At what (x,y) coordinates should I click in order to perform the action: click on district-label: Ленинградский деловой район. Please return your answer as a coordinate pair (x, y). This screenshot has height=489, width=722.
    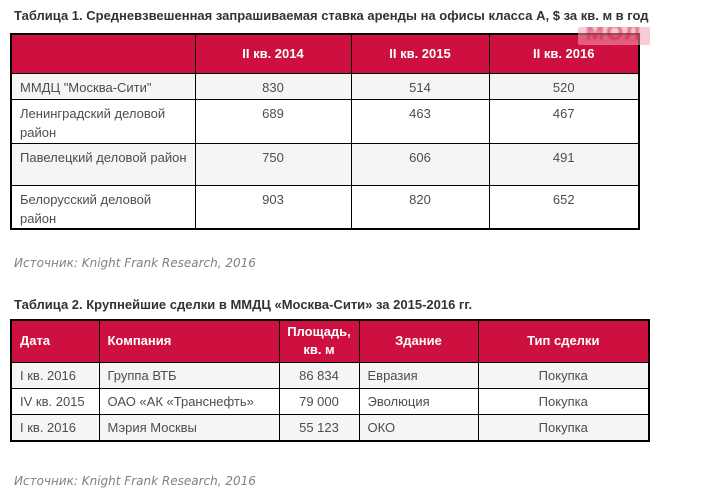
    Looking at the image, I should click on (103, 121).